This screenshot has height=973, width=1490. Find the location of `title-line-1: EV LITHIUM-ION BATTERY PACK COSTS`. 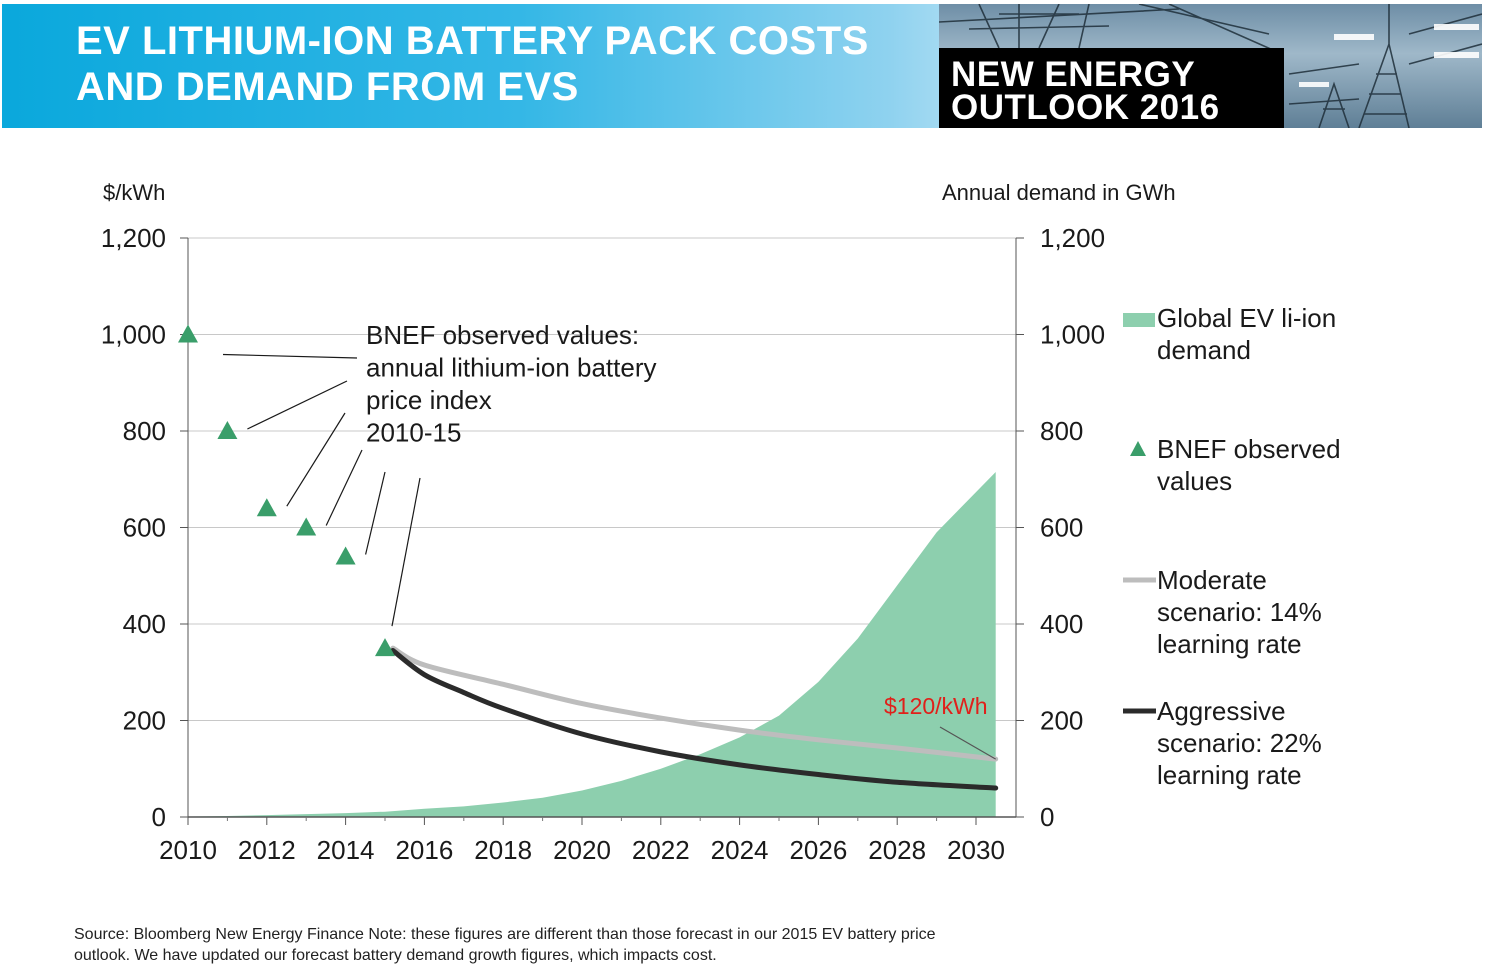

title-line-1: EV LITHIUM-ION BATTERY PACK COSTS is located at coordinates (472, 41).